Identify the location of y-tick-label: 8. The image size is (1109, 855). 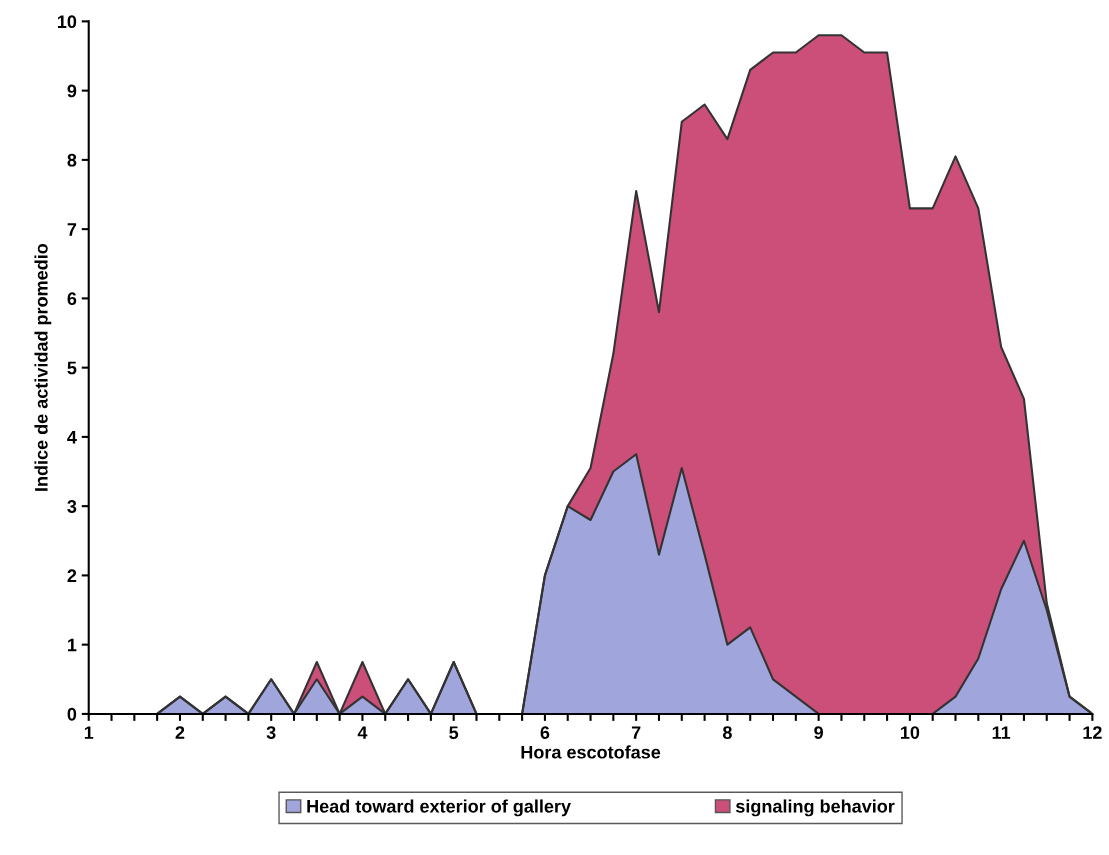
(72, 160).